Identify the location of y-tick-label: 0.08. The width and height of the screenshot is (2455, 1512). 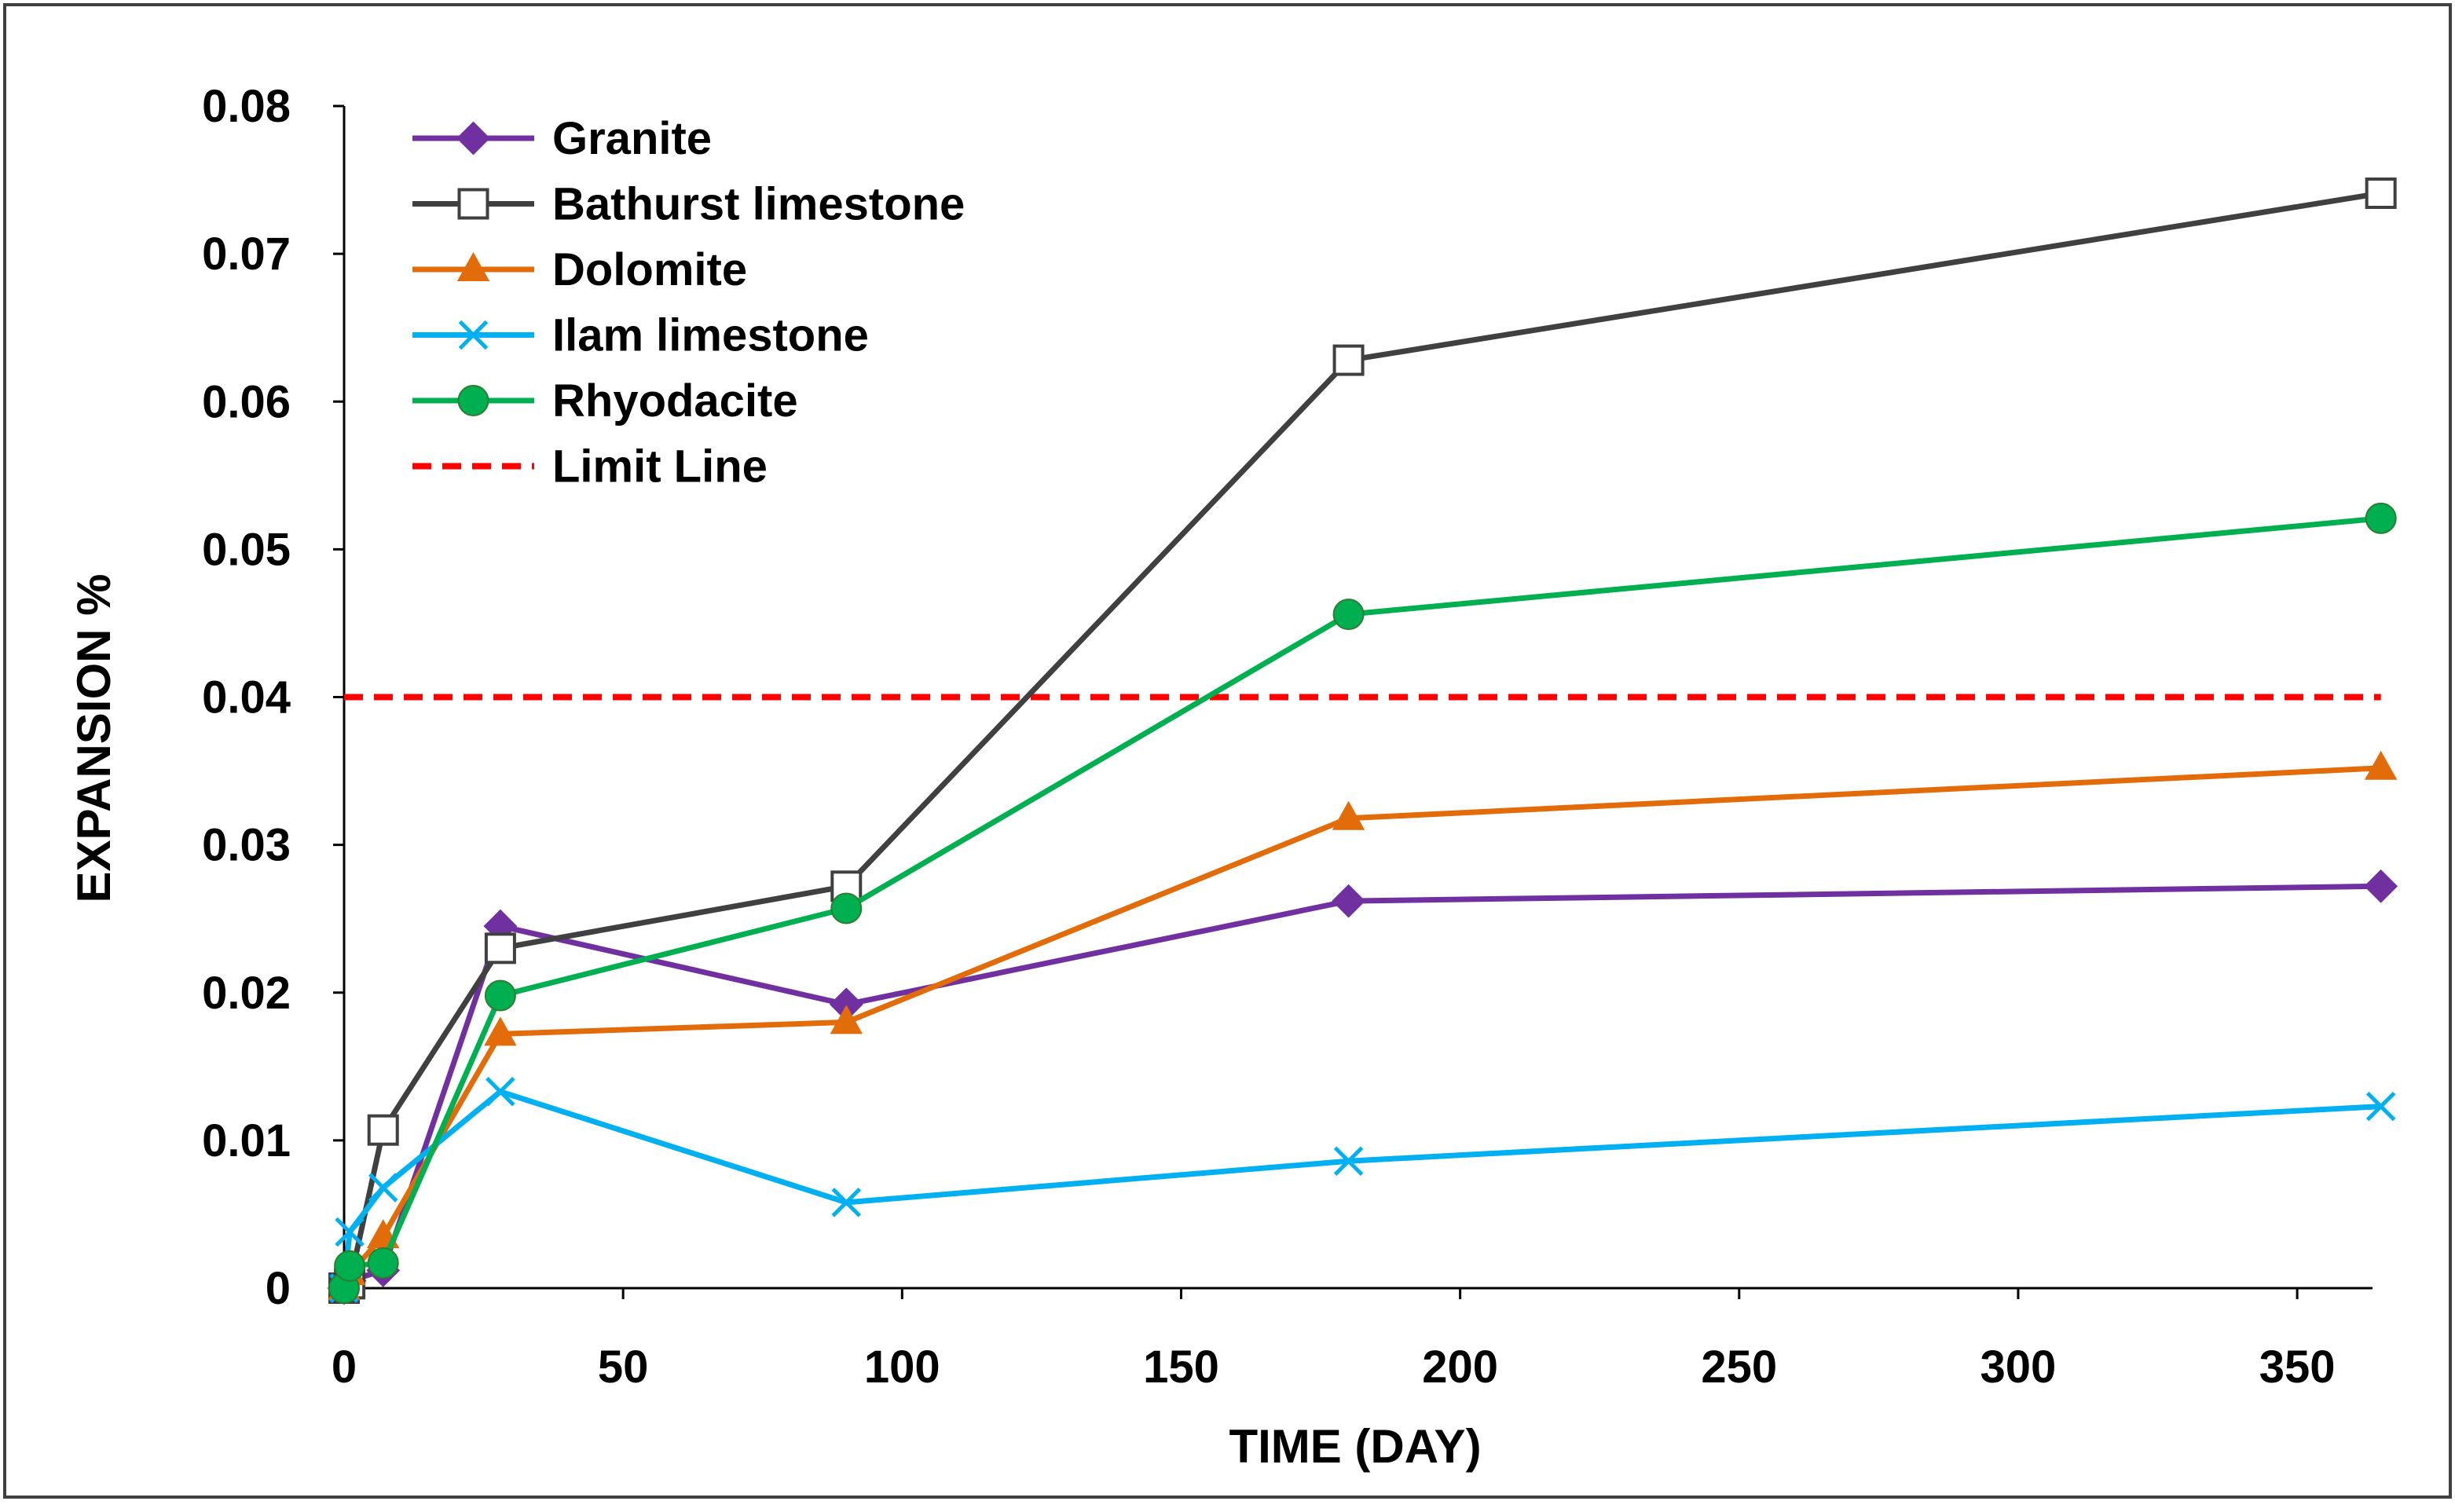
(246, 106).